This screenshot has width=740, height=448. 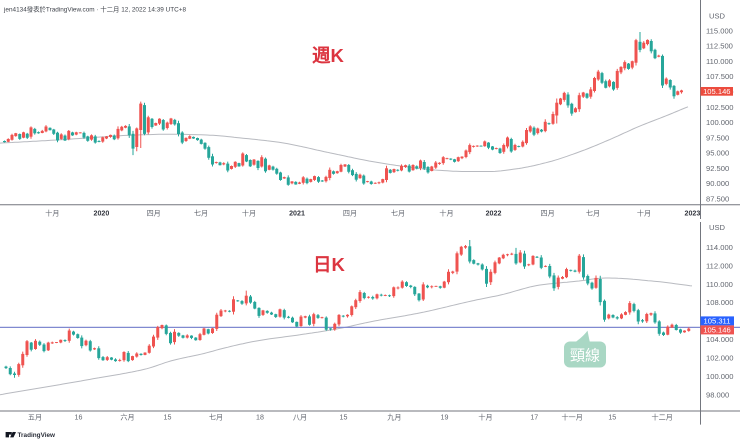 I want to click on svg-text: 108.000, so click(x=719, y=302).